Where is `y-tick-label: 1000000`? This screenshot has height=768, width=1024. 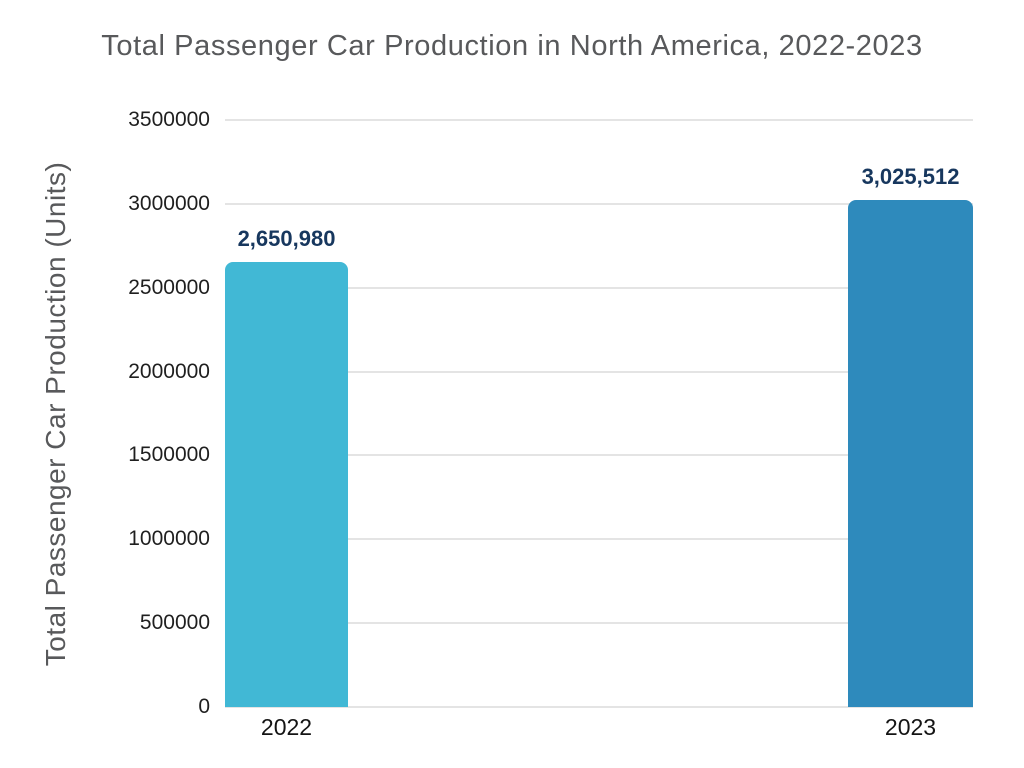
y-tick-label: 1000000 is located at coordinates (169, 538).